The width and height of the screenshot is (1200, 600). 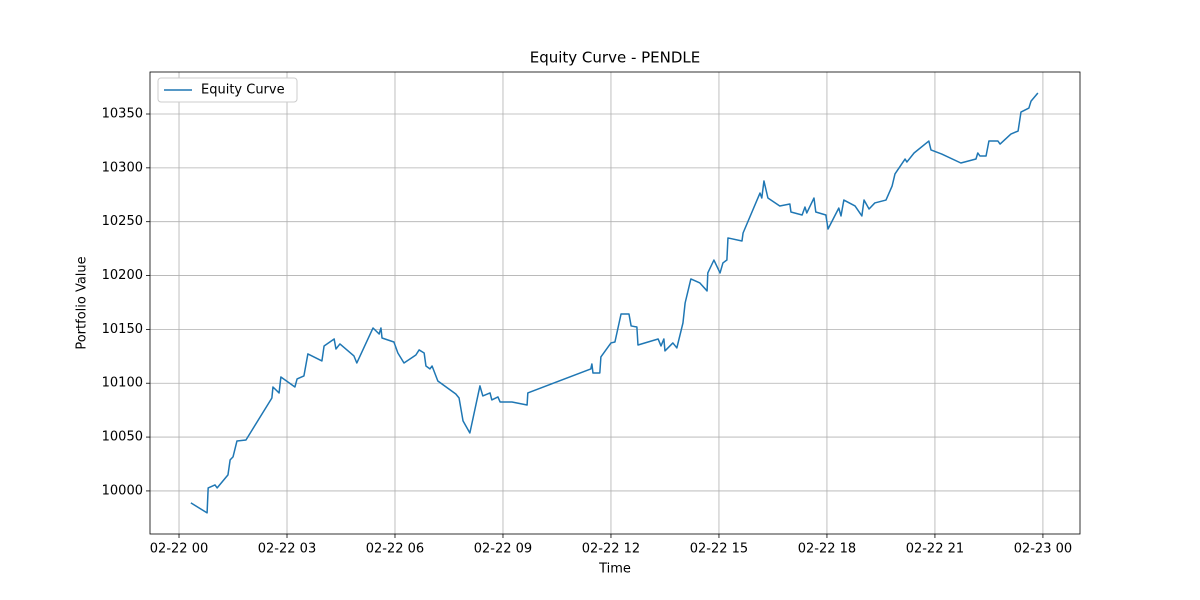 What do you see at coordinates (614, 569) in the screenshot?
I see `x-axis-label: Time` at bounding box center [614, 569].